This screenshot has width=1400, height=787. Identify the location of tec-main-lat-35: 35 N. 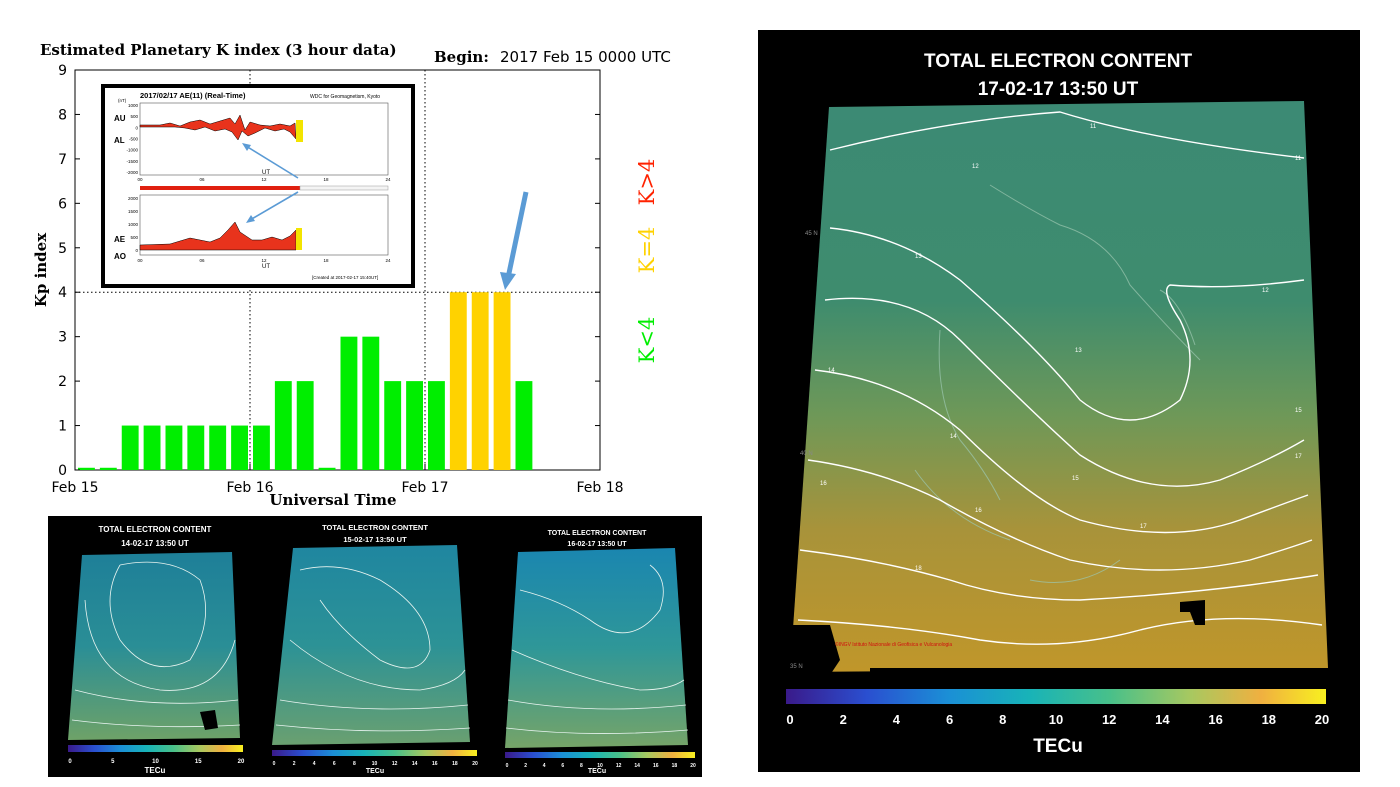
(796, 667).